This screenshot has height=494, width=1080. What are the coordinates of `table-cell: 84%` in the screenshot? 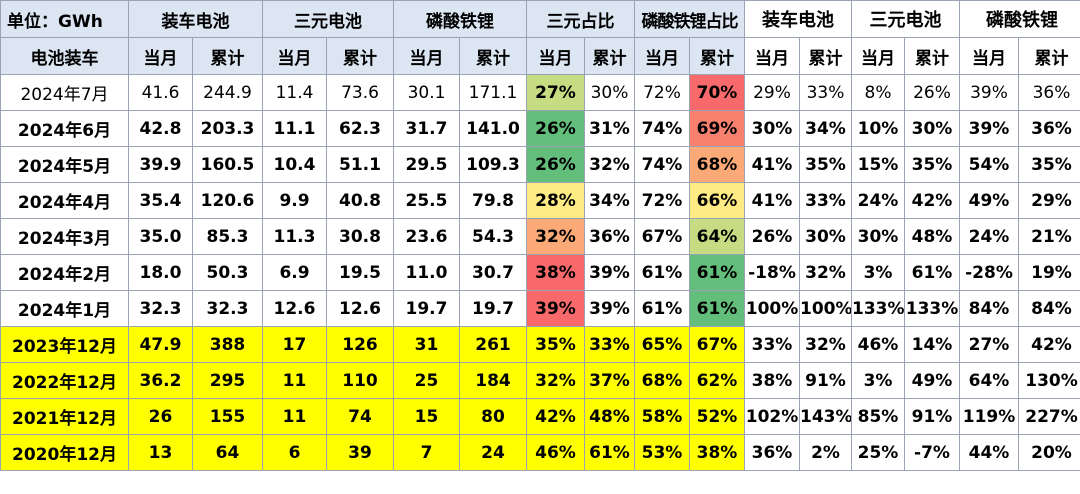 It's located at (989, 308).